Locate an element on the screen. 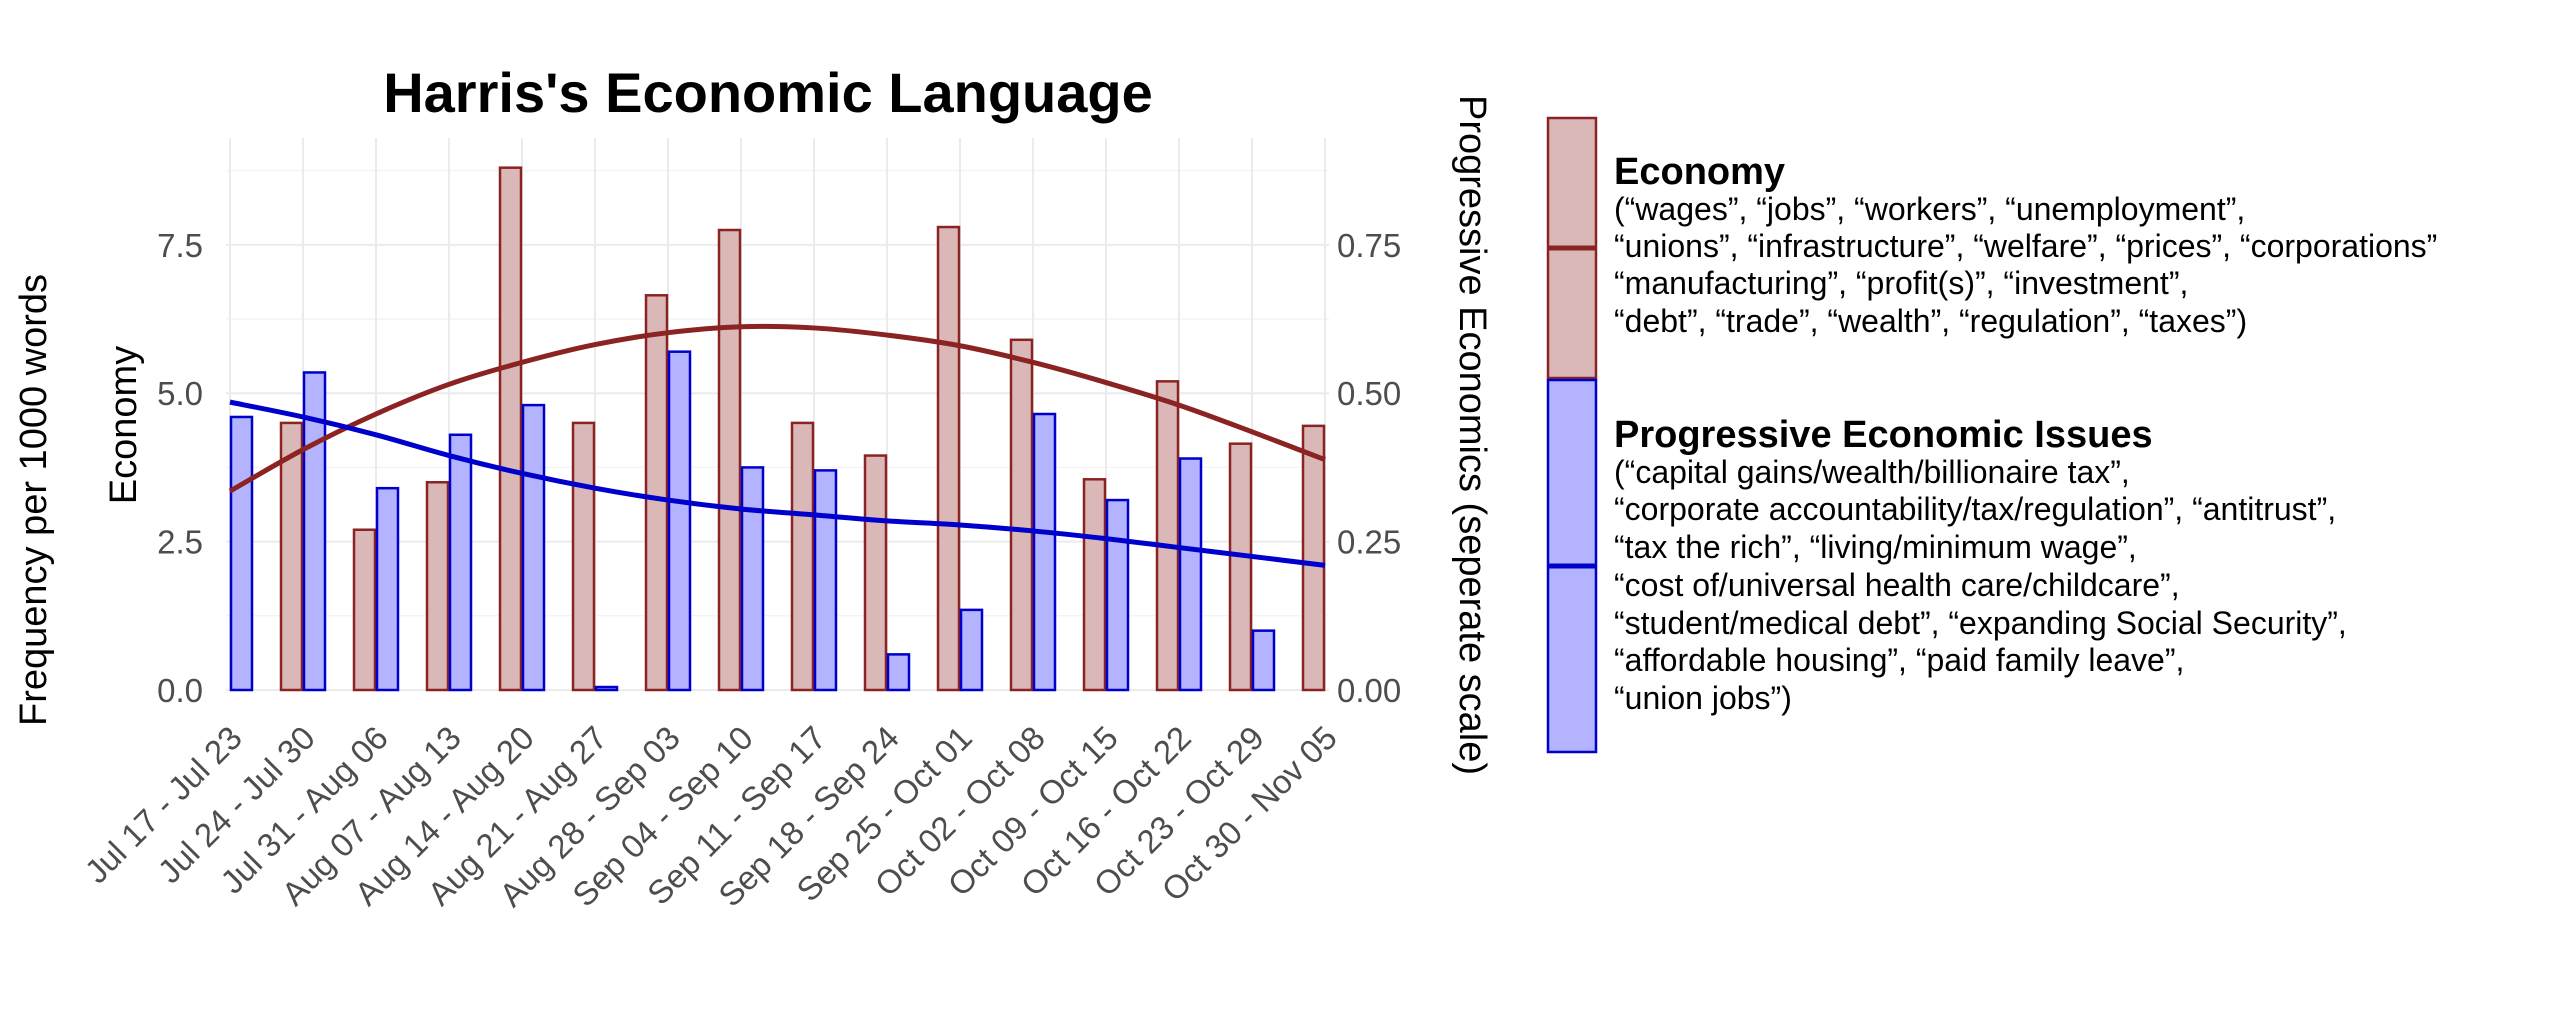 The image size is (2560, 1013). trend-line-economy is located at coordinates (777, 408).